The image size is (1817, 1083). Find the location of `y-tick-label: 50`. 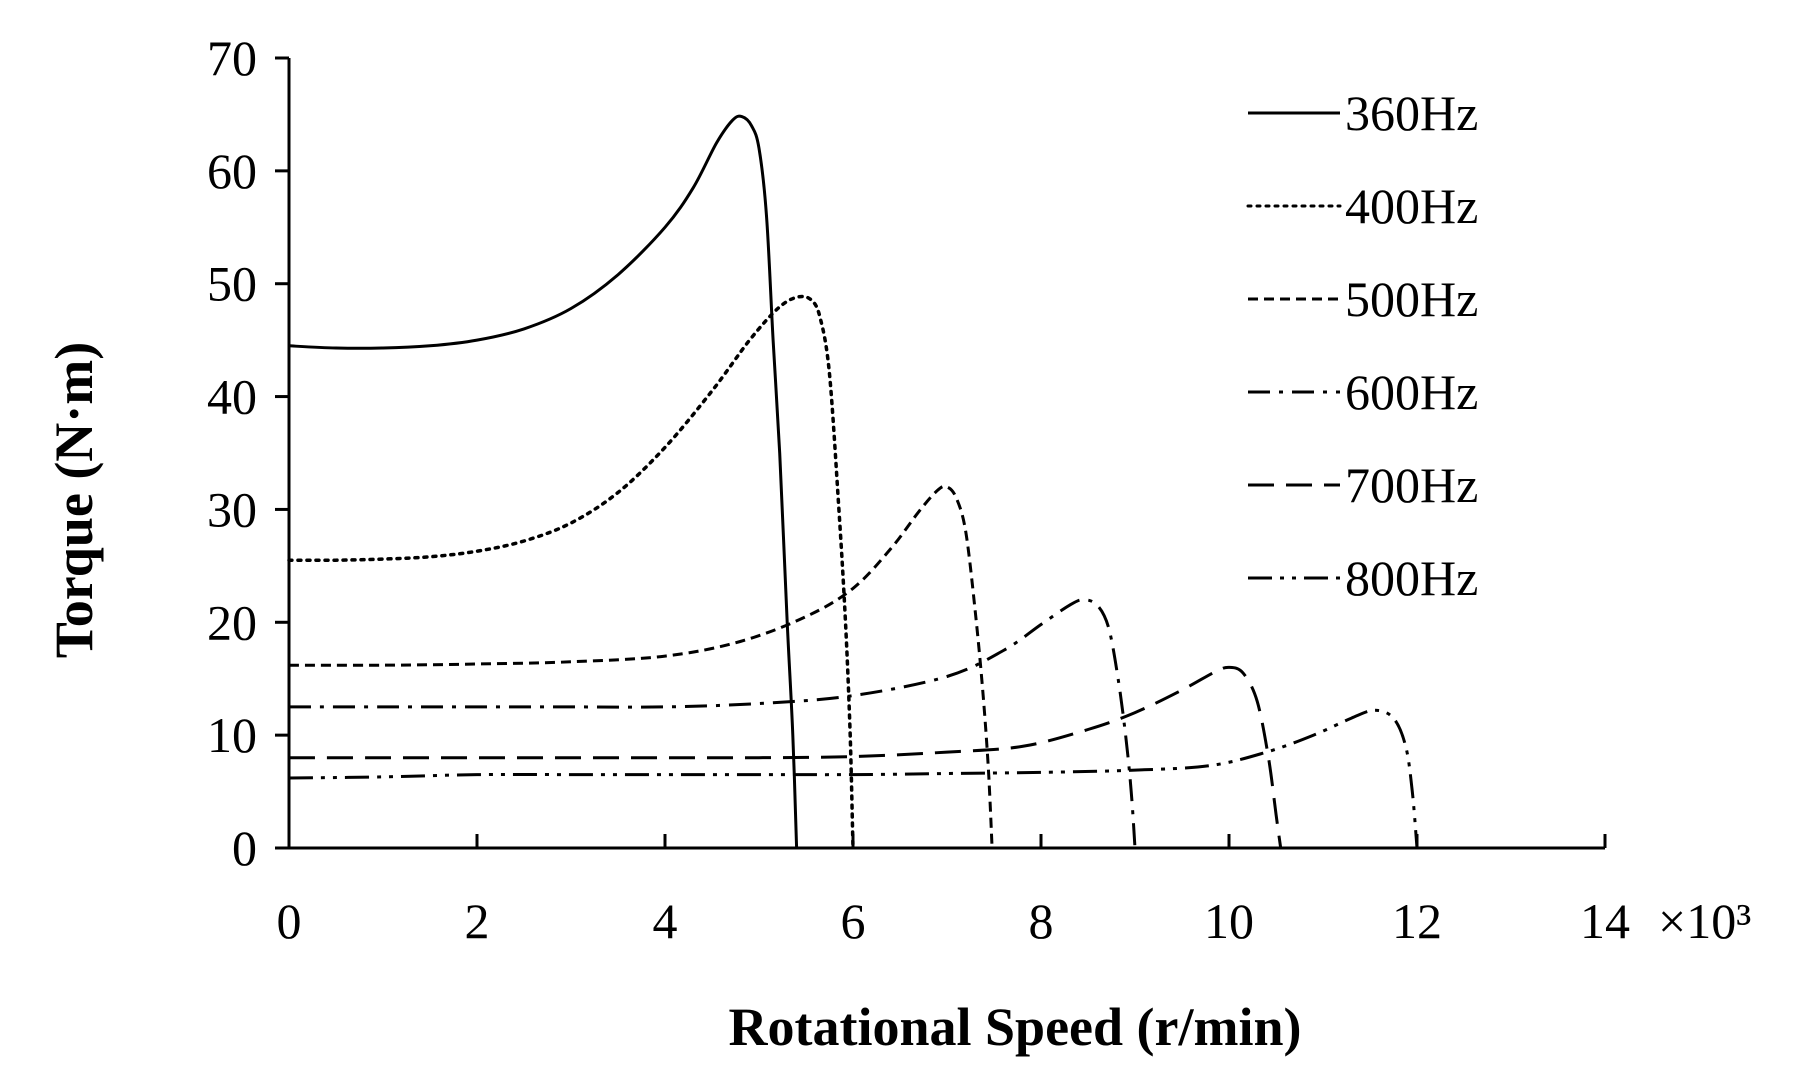

y-tick-label: 50 is located at coordinates (232, 284).